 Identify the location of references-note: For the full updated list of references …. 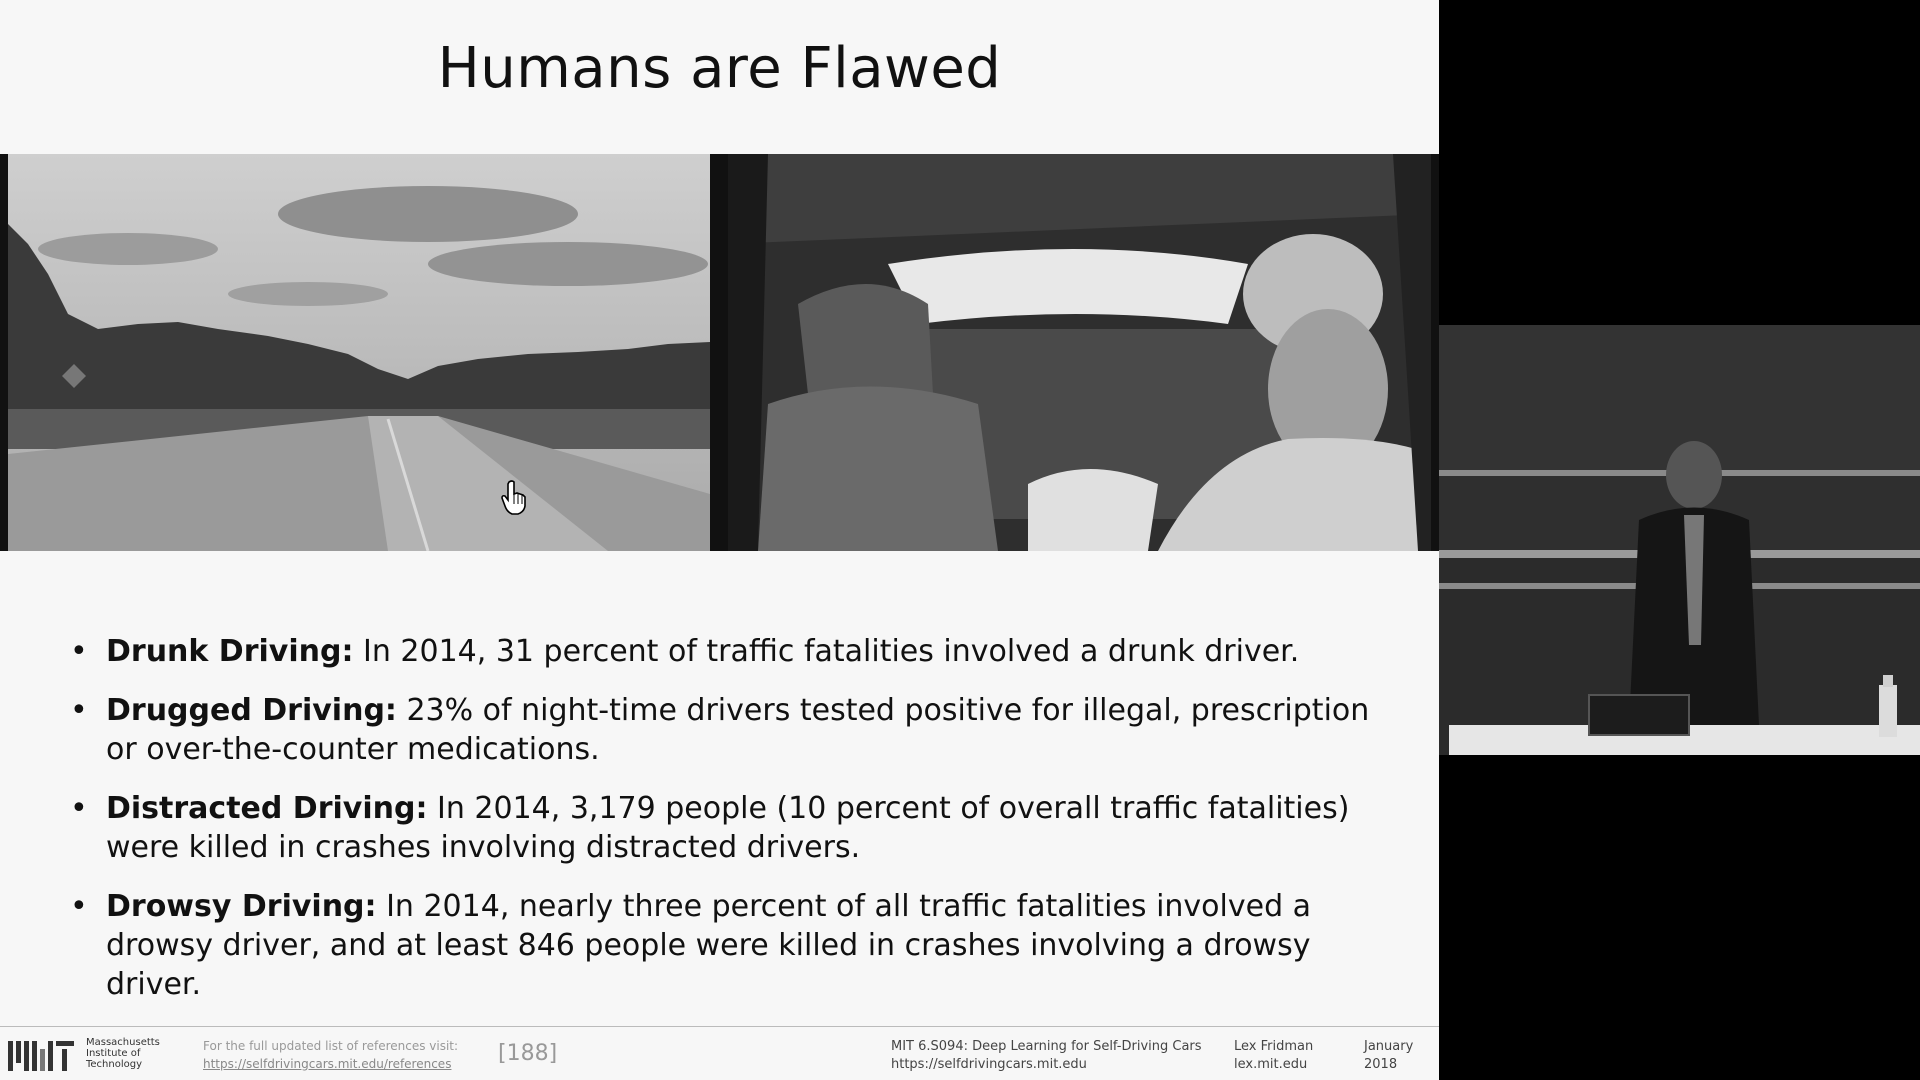
(330, 1046).